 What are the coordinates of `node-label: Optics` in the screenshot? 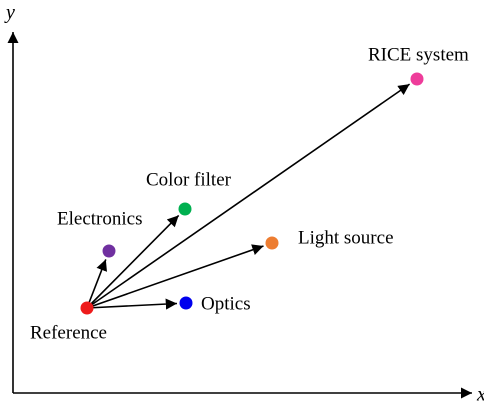 It's located at (226, 303).